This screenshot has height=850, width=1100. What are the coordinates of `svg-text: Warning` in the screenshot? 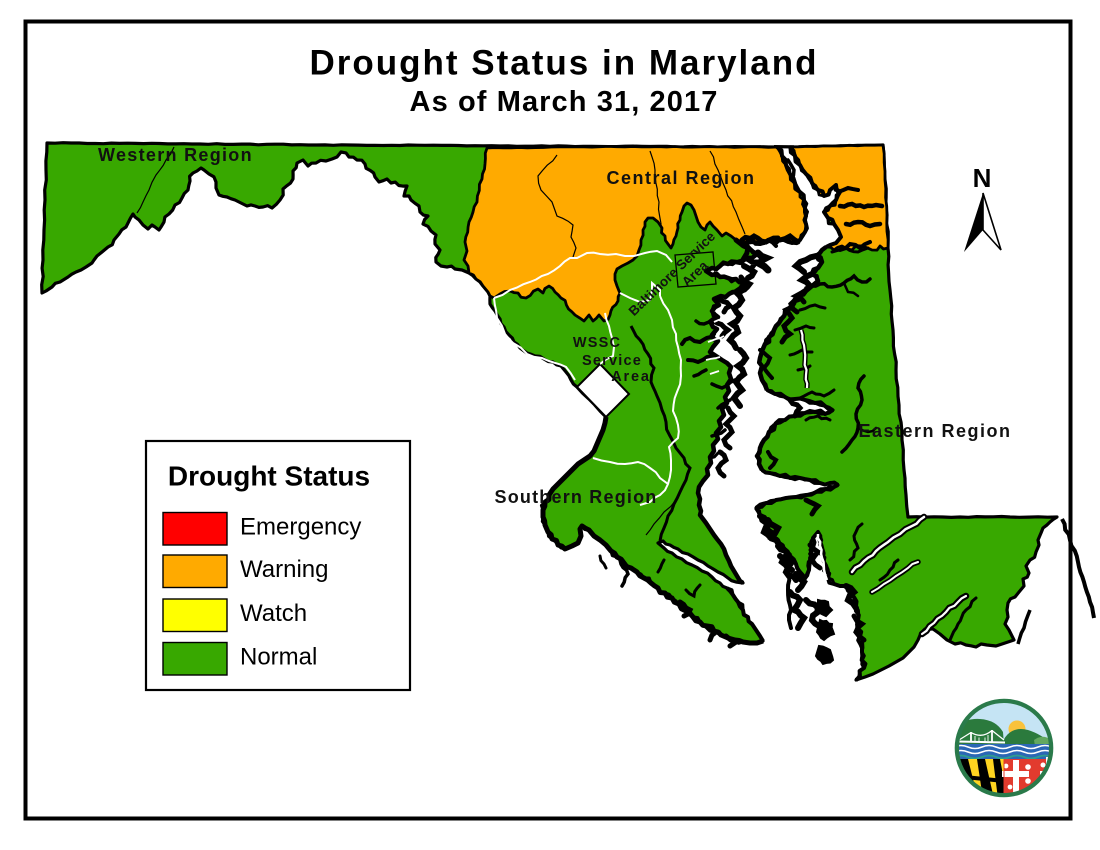 It's located at (284, 569).